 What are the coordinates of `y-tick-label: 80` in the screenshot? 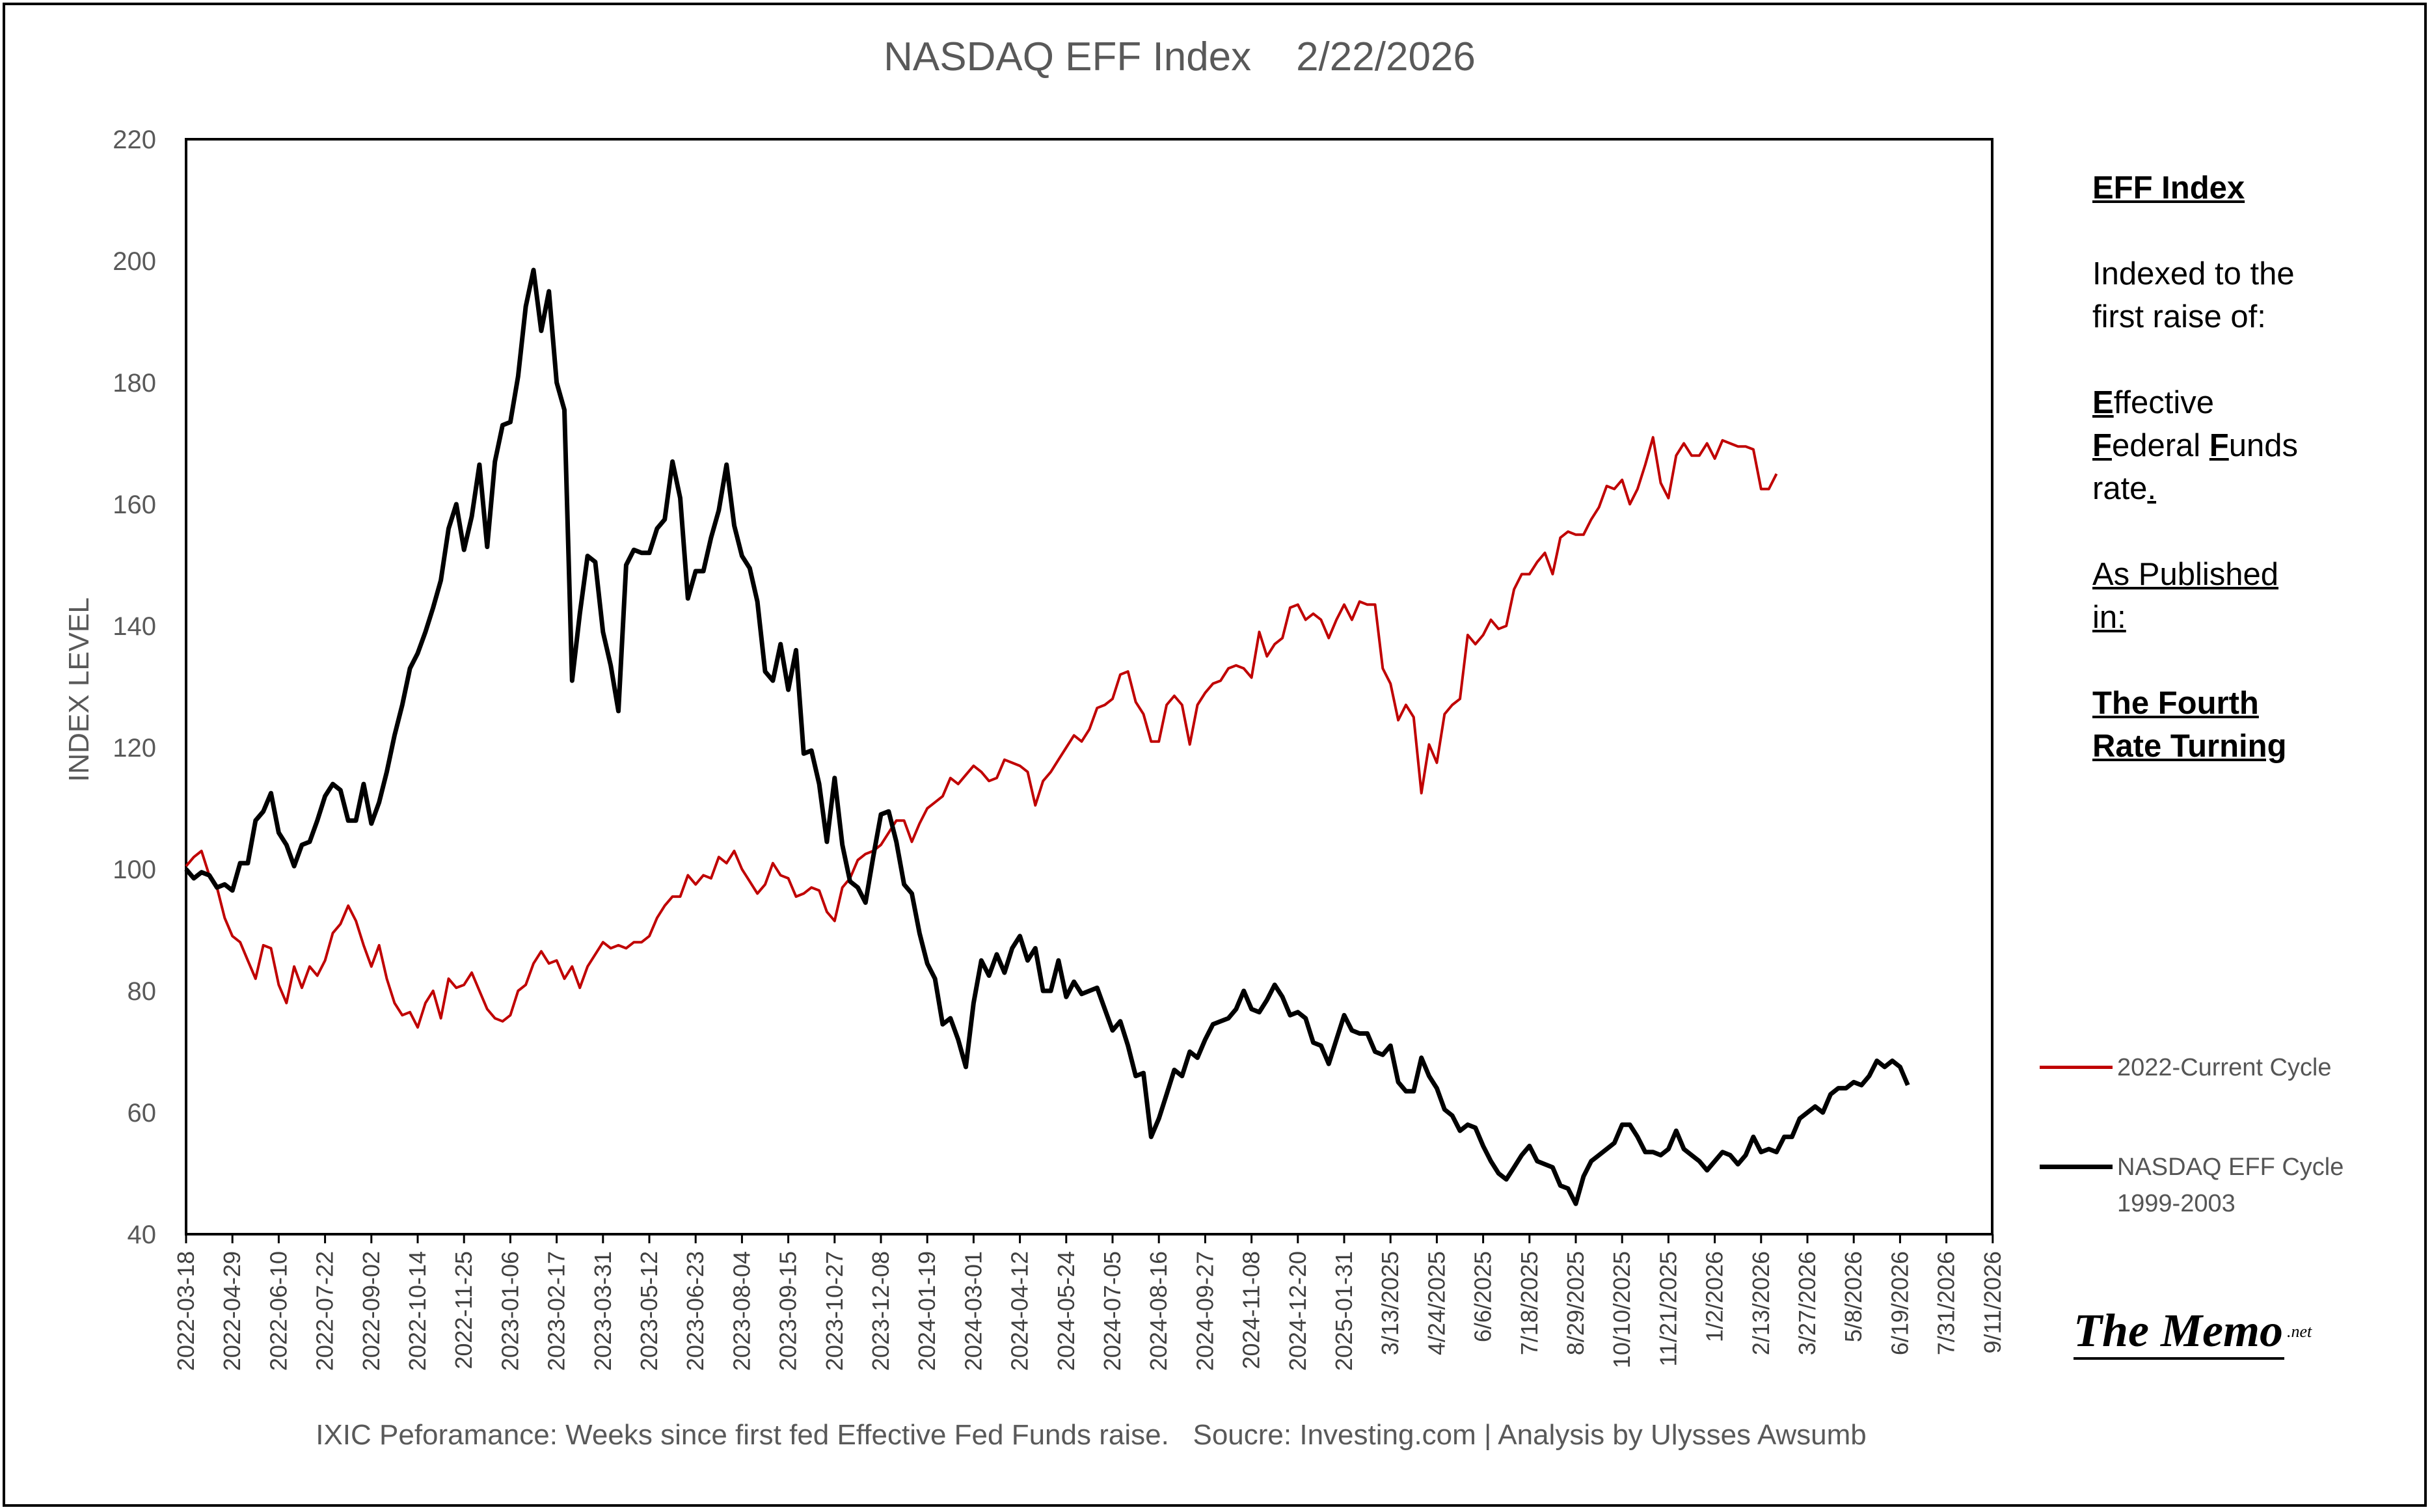 It's located at (142, 991).